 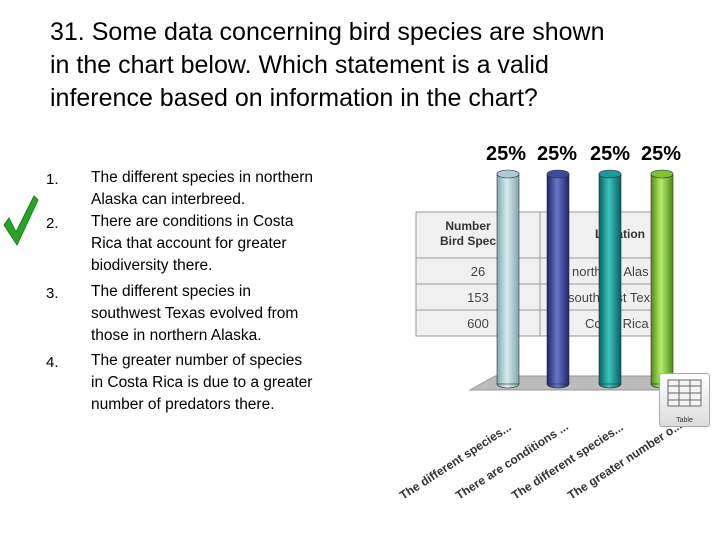 I want to click on answer-1-line-1: The different species in northern, so click(x=202, y=177).